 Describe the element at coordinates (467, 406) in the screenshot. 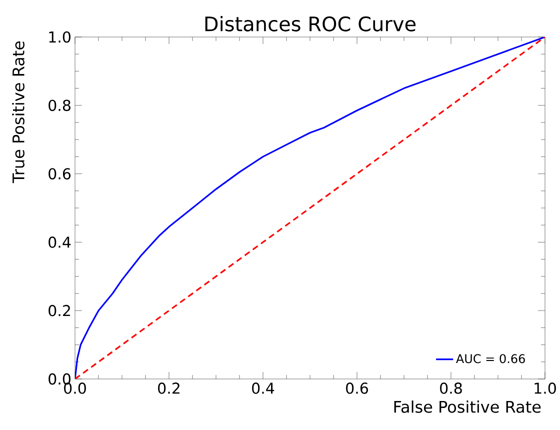

I see `x-axis-title: False Positive Rate` at that location.